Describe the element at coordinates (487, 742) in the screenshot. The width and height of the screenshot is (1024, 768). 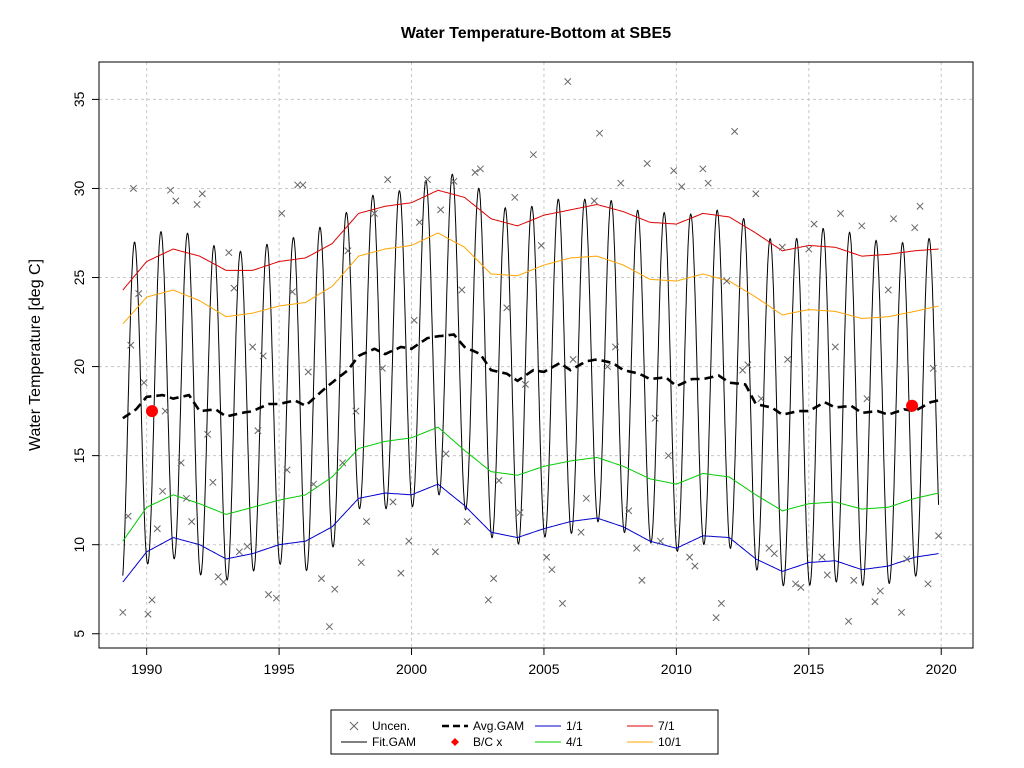
I see `legend-label: B/C x` at that location.